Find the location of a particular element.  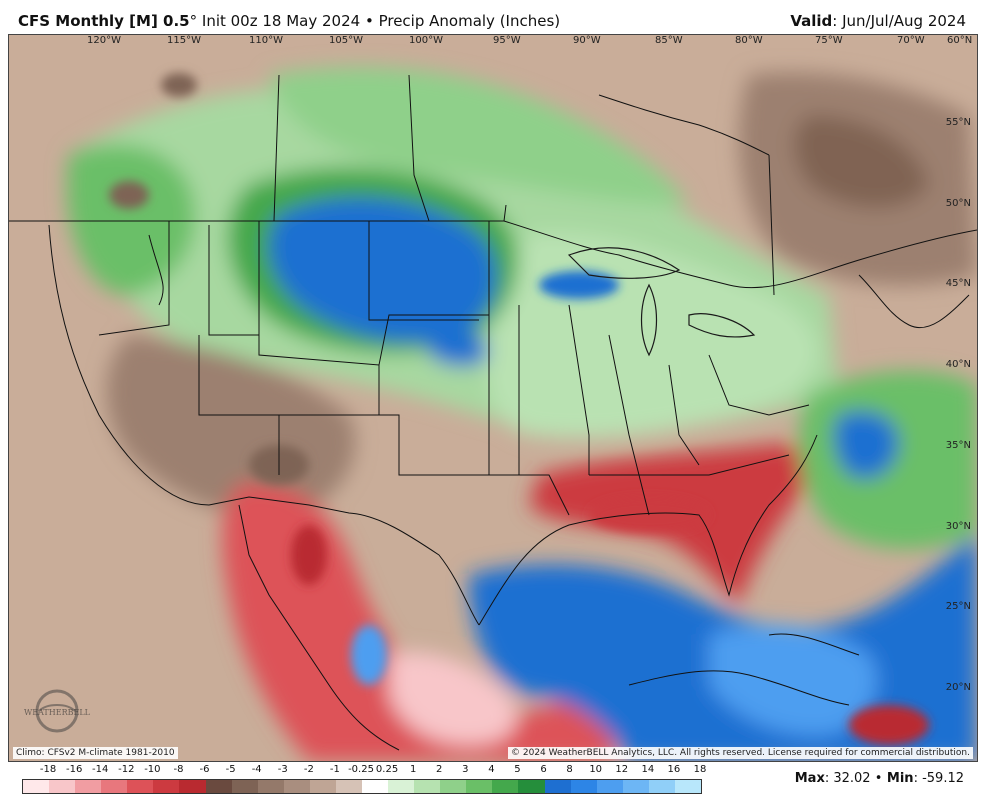

legend-color-bar is located at coordinates (362, 786).